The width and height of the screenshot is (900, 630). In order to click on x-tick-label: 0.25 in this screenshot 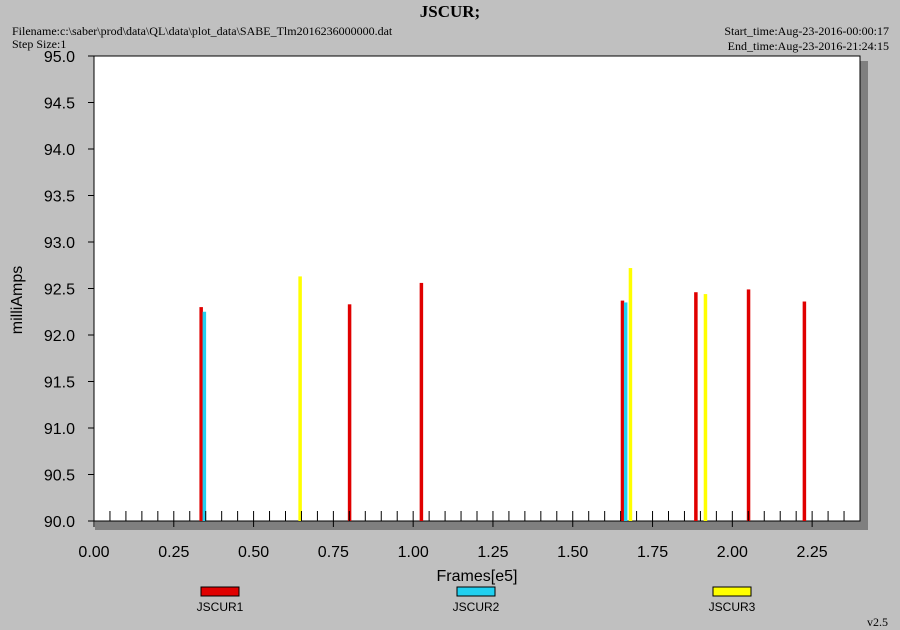, I will do `click(173, 552)`.